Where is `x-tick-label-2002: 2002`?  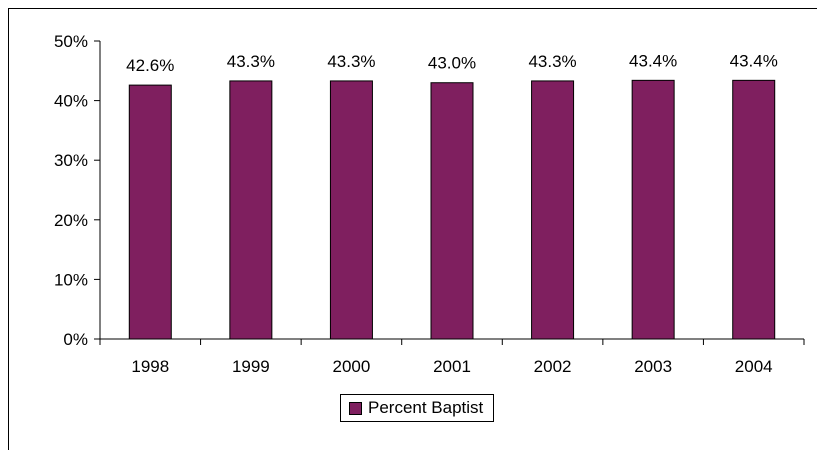
x-tick-label-2002: 2002 is located at coordinates (553, 366).